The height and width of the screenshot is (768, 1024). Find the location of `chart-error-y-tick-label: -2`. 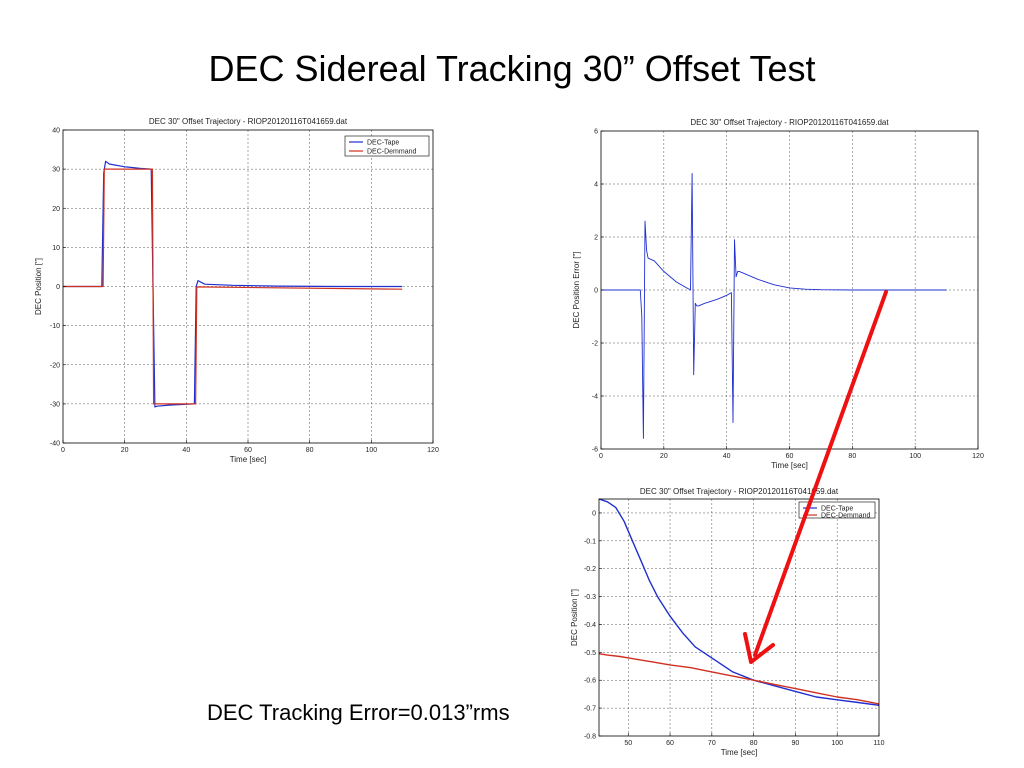

chart-error-y-tick-label: -2 is located at coordinates (595, 344).